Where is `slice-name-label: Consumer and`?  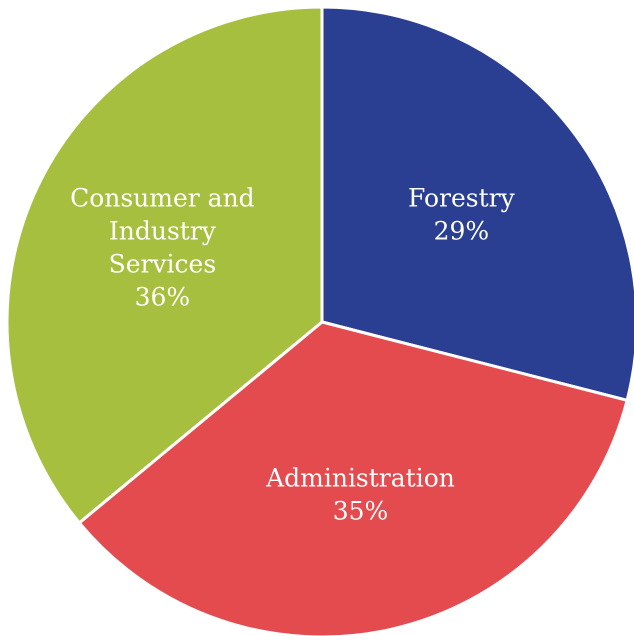
slice-name-label: Consumer and is located at coordinates (162, 197).